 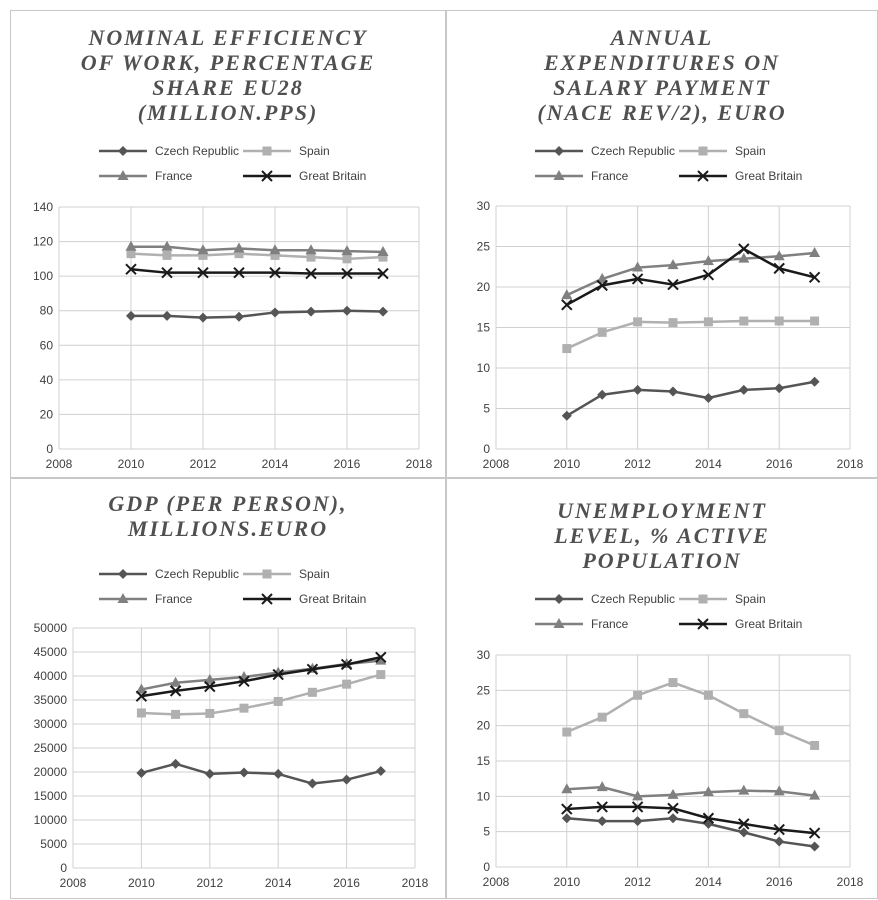 I want to click on chart-title-line: POPULATION, so click(x=662, y=560).